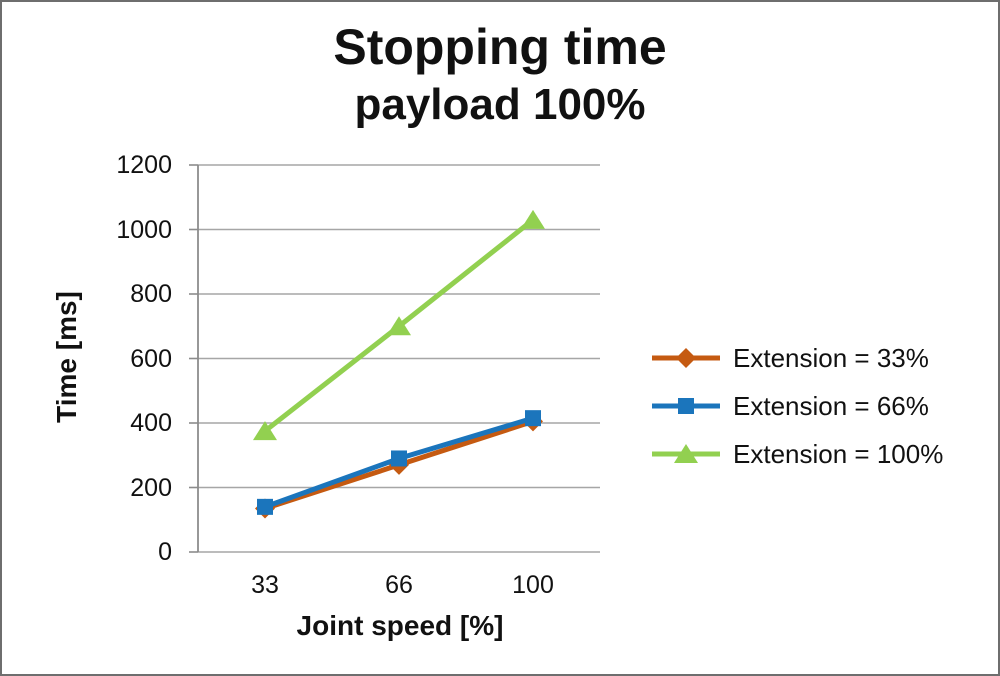 The height and width of the screenshot is (676, 1000). What do you see at coordinates (500, 104) in the screenshot?
I see `chart-subtitle: payload 100%` at bounding box center [500, 104].